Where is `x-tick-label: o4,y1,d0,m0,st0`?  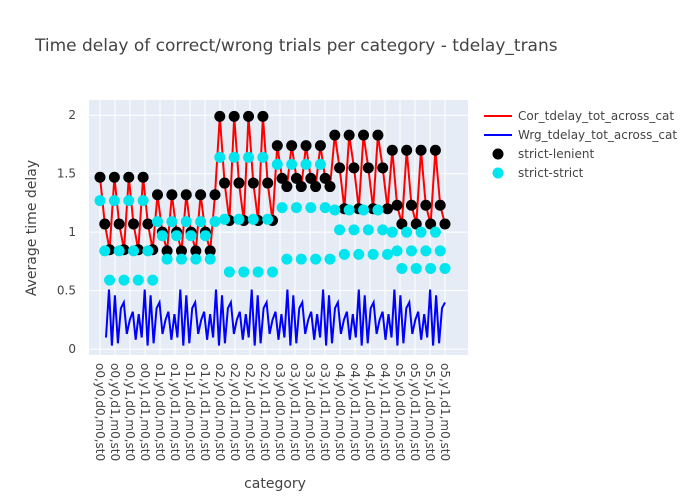 x-tick-label: o4,y1,d0,m0,st0 is located at coordinates (370, 412).